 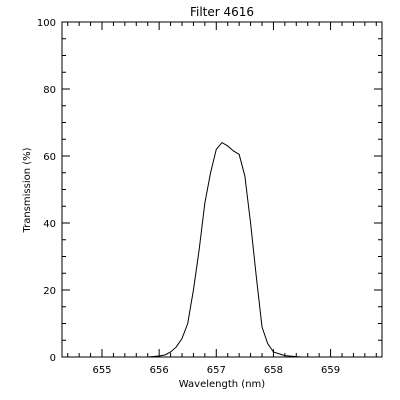 I want to click on x-tick-labels: 655 656 657 658 659, so click(x=216, y=370).